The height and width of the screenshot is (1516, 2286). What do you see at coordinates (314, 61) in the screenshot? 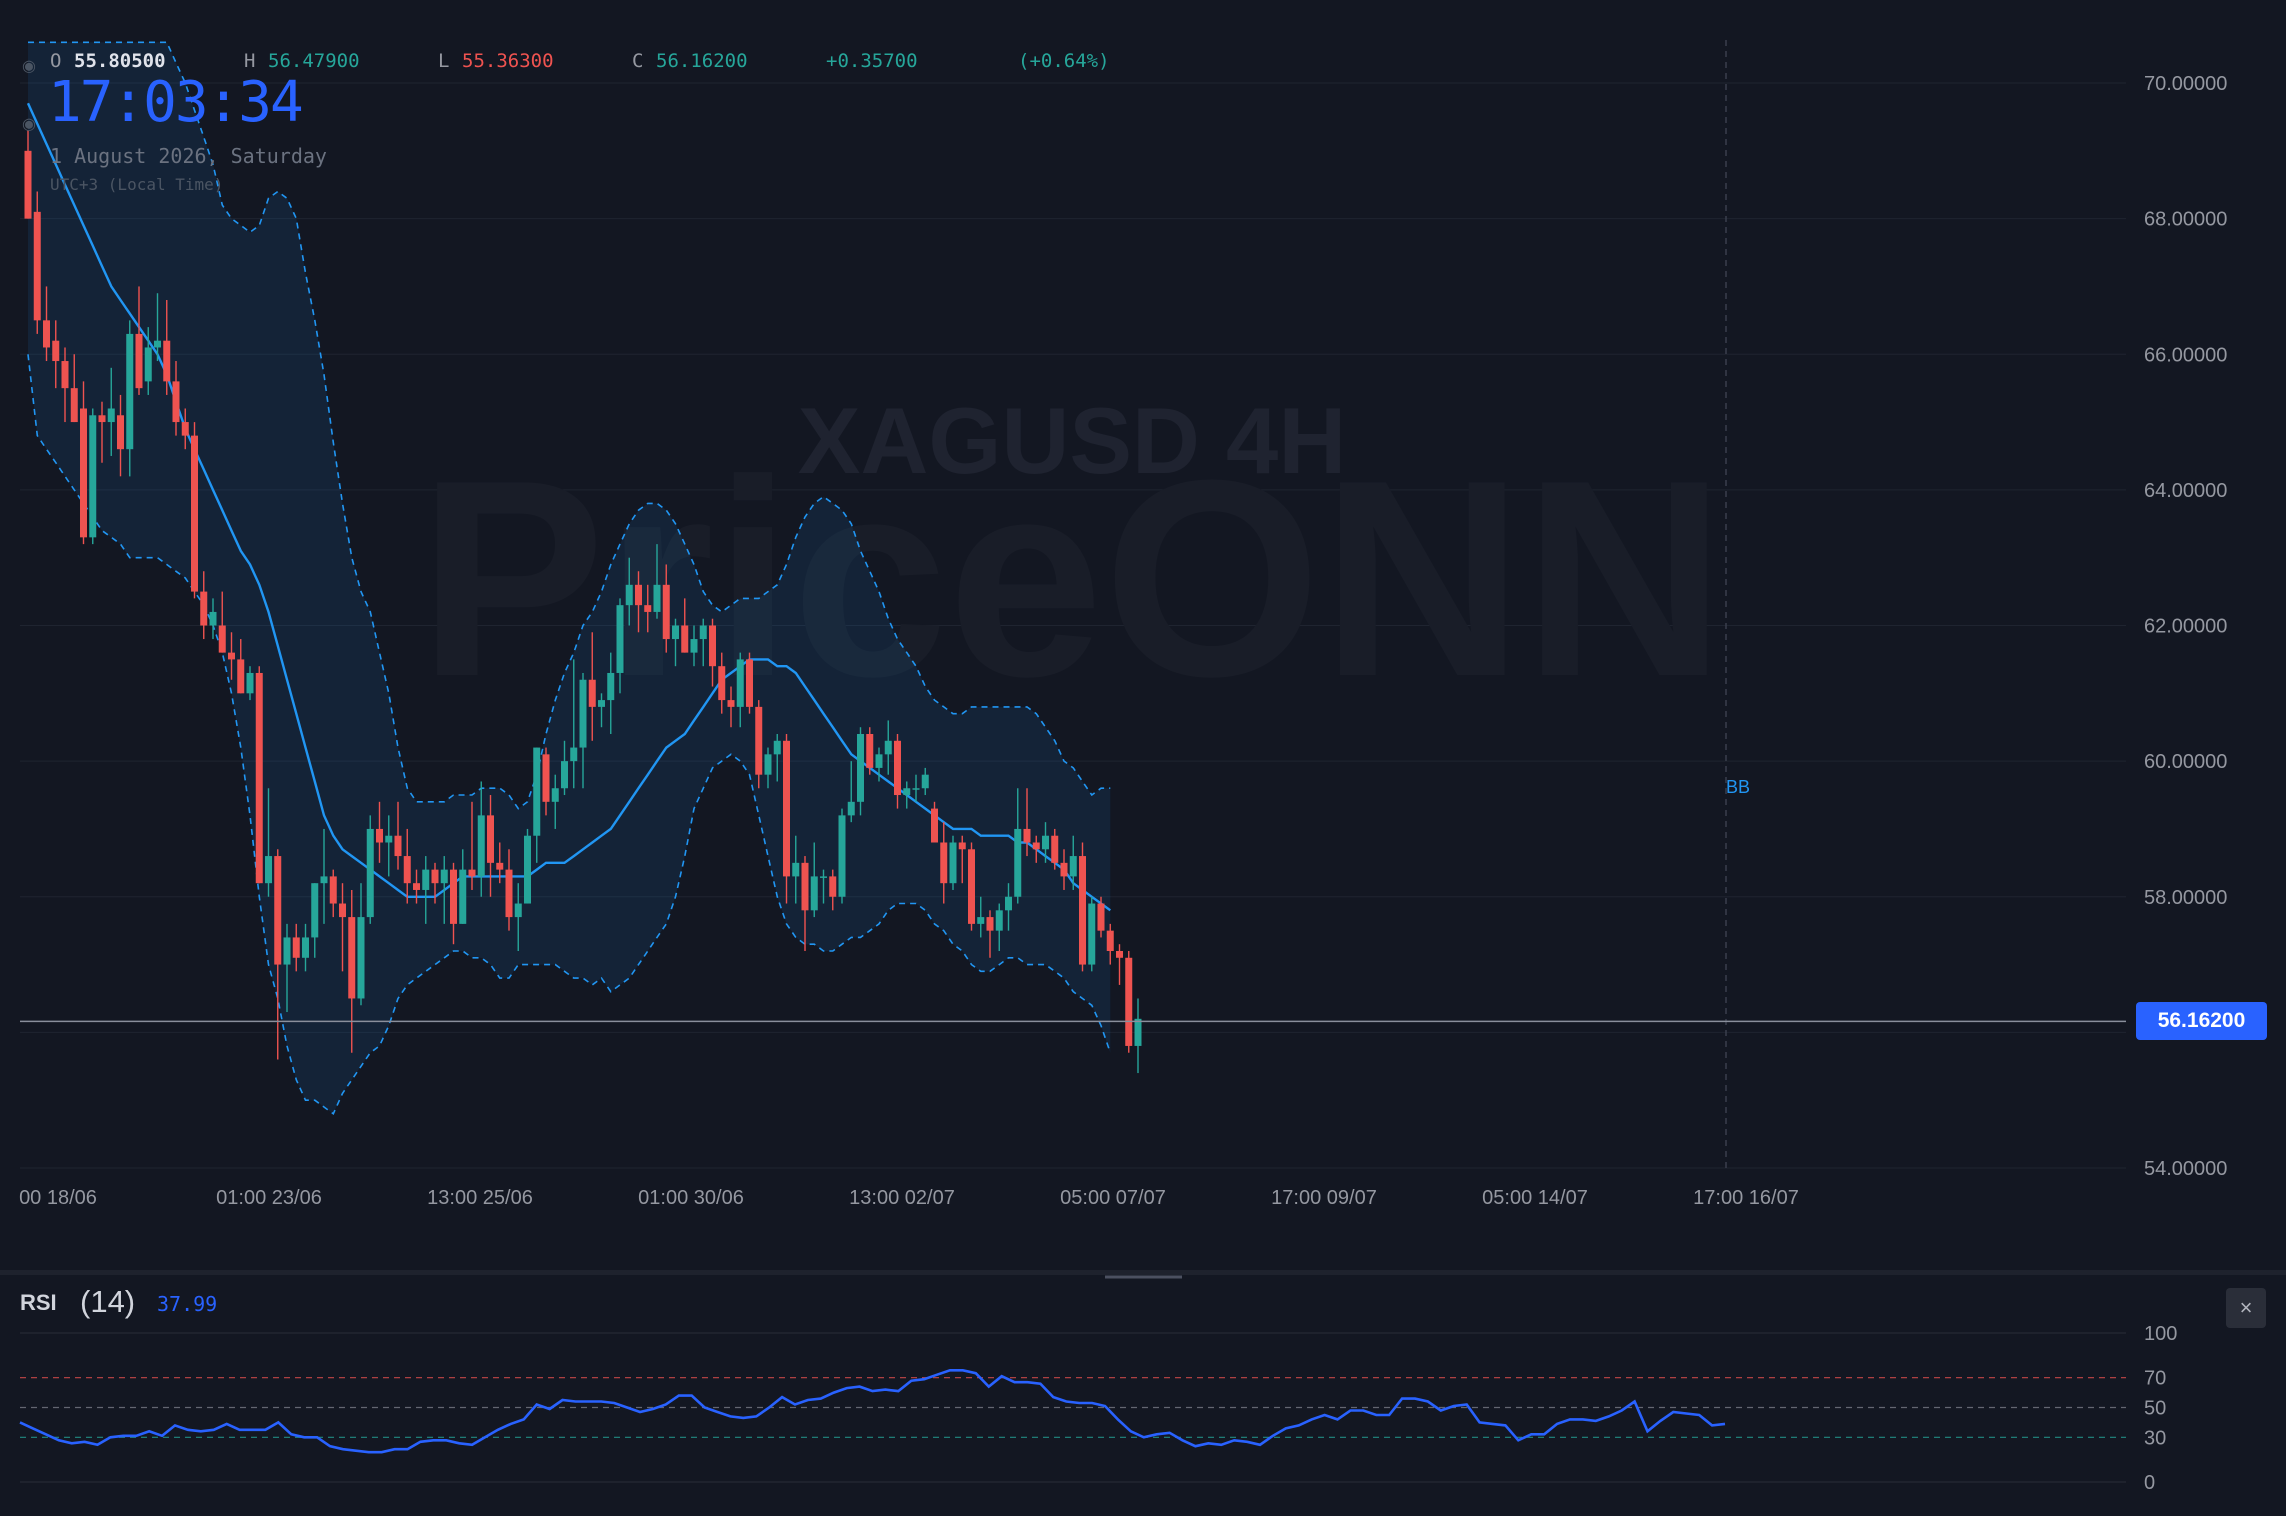
I see `high-value: 56.47900` at bounding box center [314, 61].